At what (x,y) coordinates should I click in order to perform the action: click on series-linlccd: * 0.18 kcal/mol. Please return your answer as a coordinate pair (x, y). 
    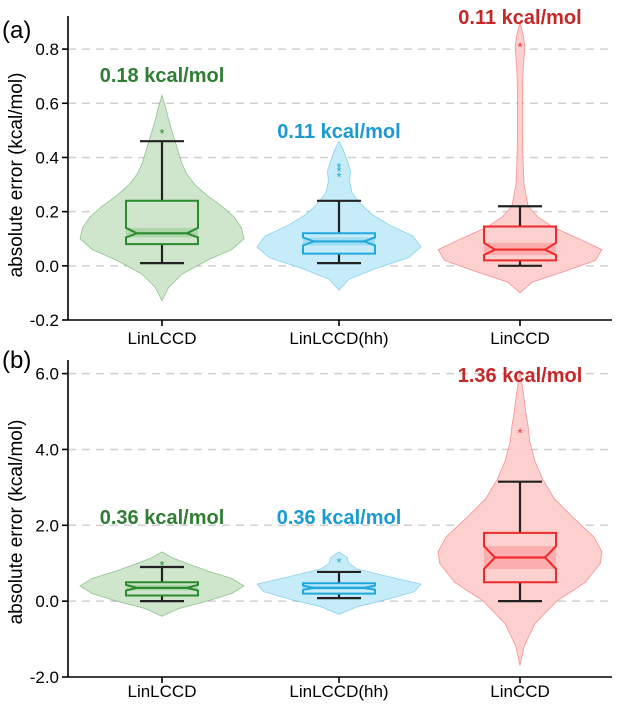
    Looking at the image, I should click on (162, 183).